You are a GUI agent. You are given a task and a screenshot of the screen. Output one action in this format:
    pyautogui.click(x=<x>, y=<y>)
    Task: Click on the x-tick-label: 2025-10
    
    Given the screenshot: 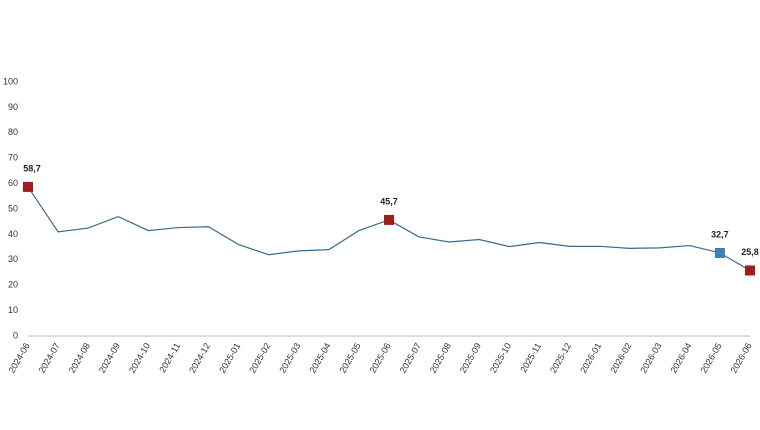 What is the action you would take?
    pyautogui.click(x=500, y=358)
    